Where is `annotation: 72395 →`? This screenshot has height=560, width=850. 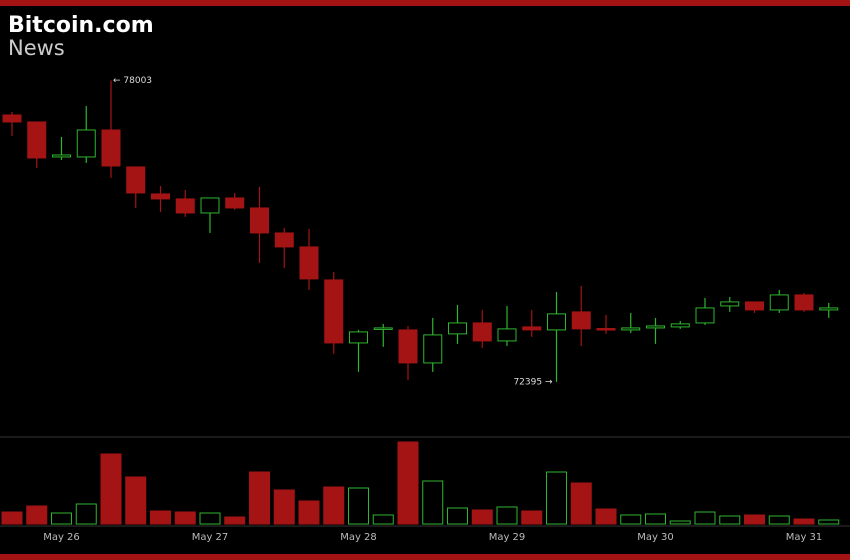 annotation: 72395 → is located at coordinates (532, 382).